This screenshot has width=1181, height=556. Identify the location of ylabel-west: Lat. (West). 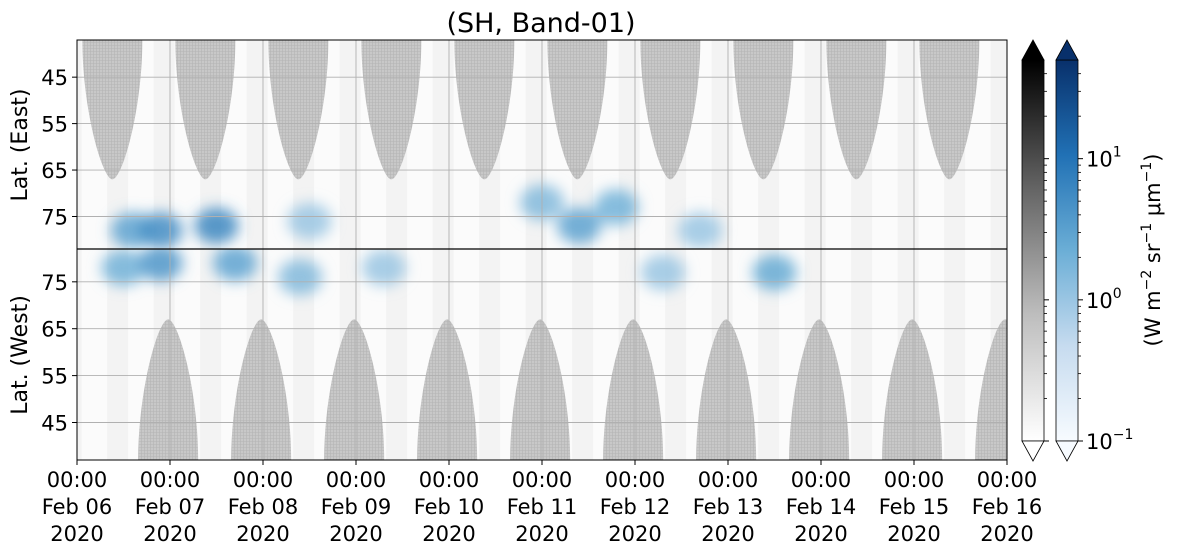
(20, 355).